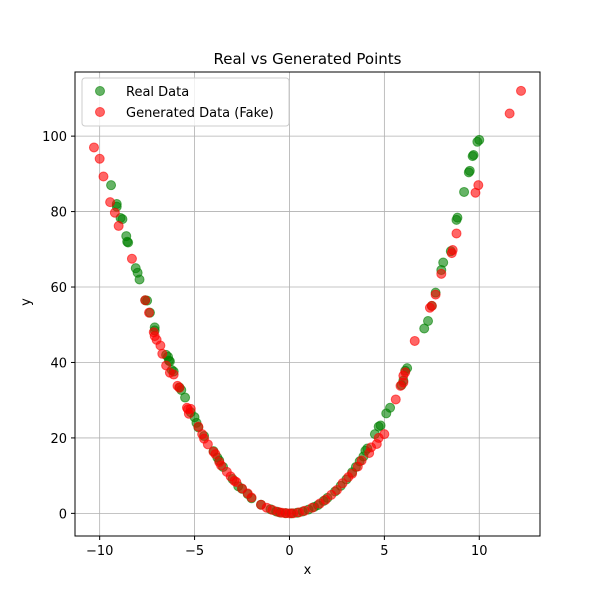 The image size is (600, 600). Describe the element at coordinates (200, 113) in the screenshot. I see `legend-label-fake: Generated Data (Fake)` at that location.